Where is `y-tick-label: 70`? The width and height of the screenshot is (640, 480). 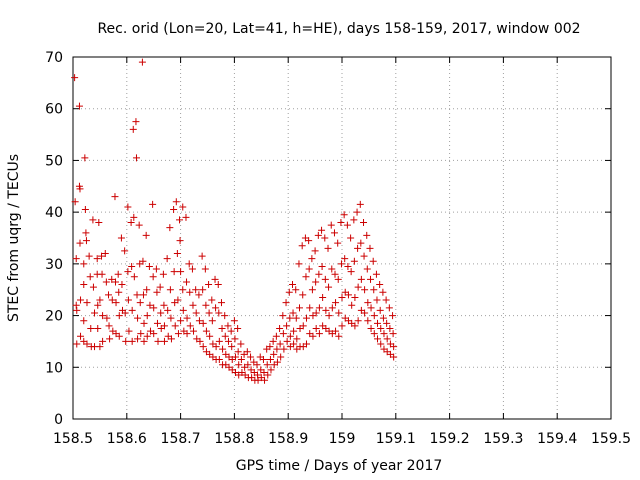
y-tick-label: 70 is located at coordinates (54, 58).